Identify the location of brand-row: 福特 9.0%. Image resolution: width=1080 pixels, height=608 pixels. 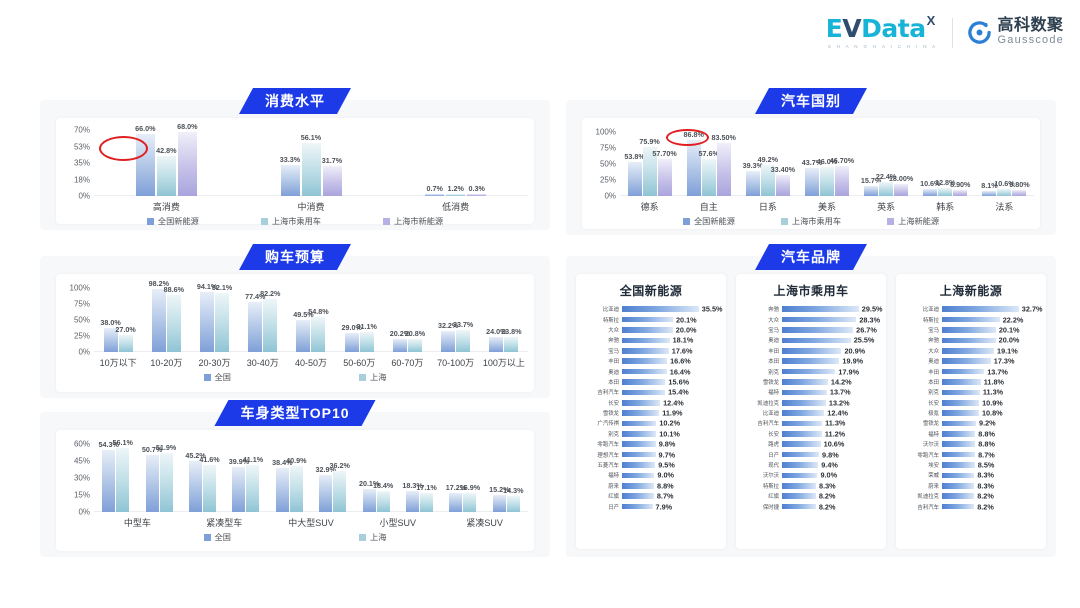
(651, 475).